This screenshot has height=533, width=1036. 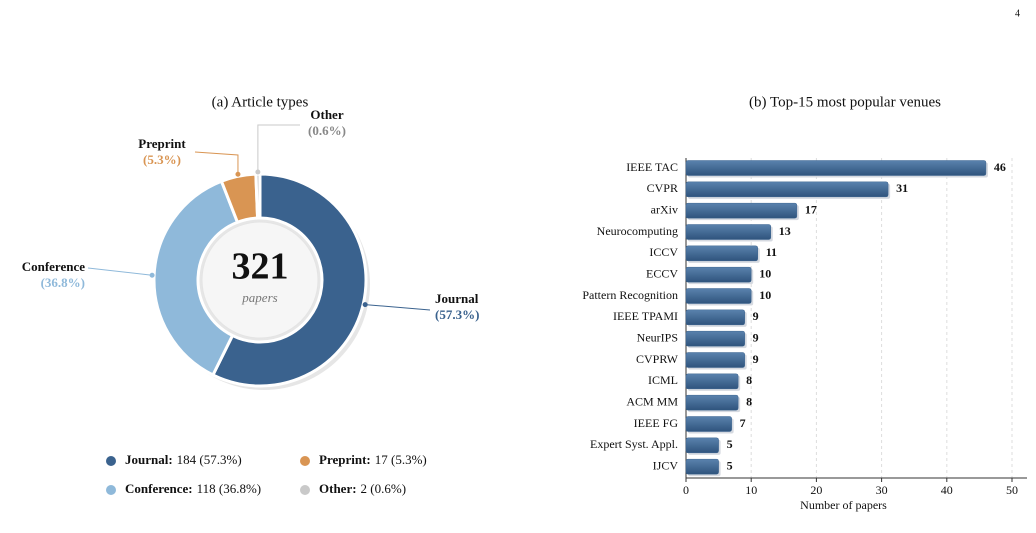 What do you see at coordinates (811, 209) in the screenshot?
I see `value-label: 17` at bounding box center [811, 209].